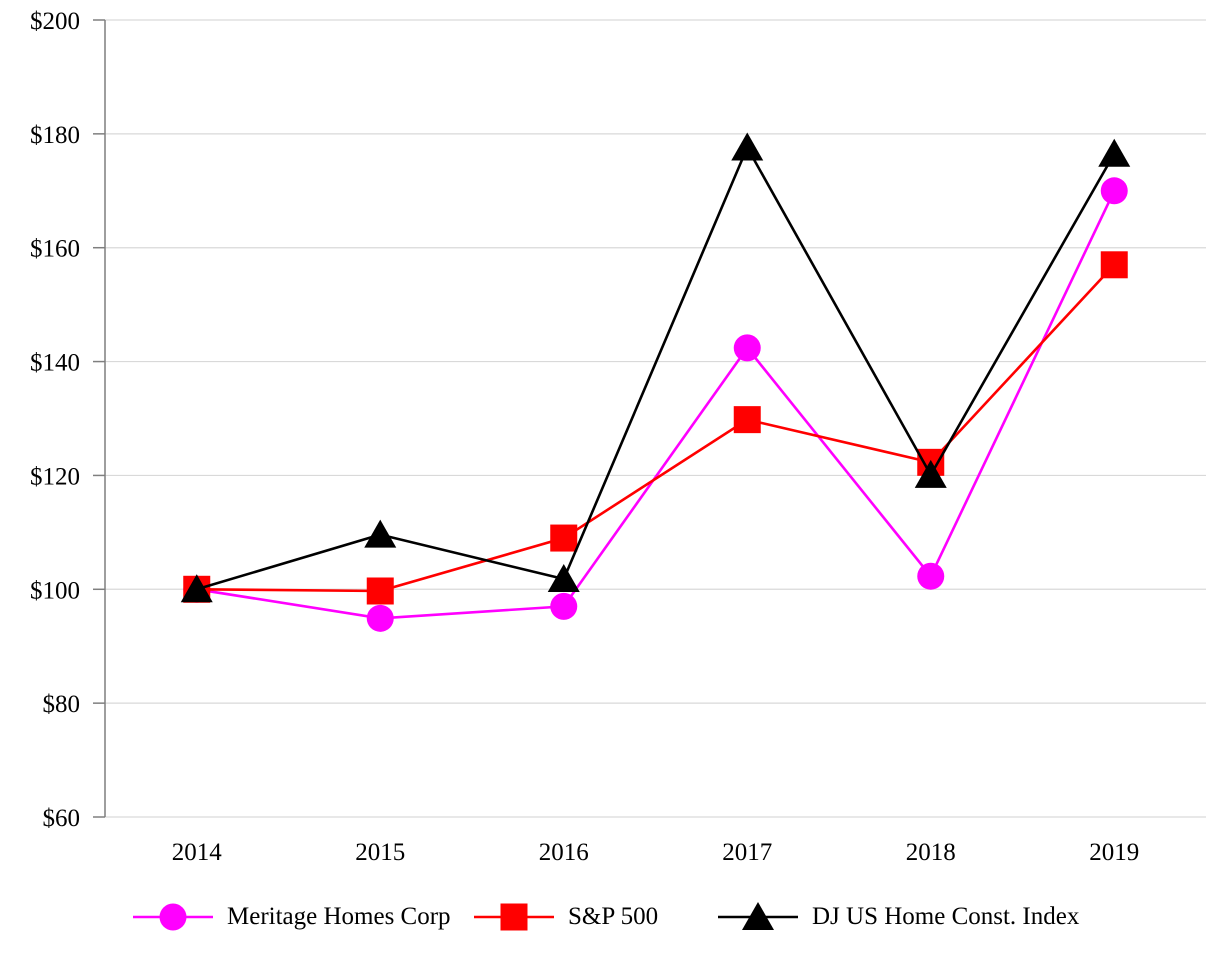  What do you see at coordinates (197, 852) in the screenshot?
I see `x-tick-label: 2014` at bounding box center [197, 852].